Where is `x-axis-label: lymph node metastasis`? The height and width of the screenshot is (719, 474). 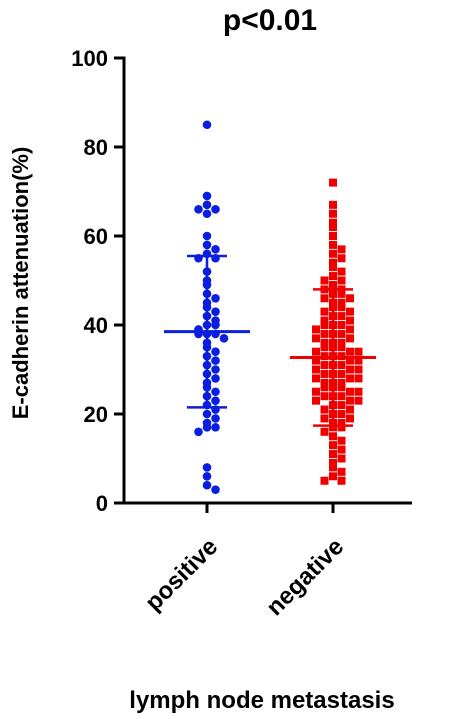
x-axis-label: lymph node metastasis is located at coordinates (261, 700).